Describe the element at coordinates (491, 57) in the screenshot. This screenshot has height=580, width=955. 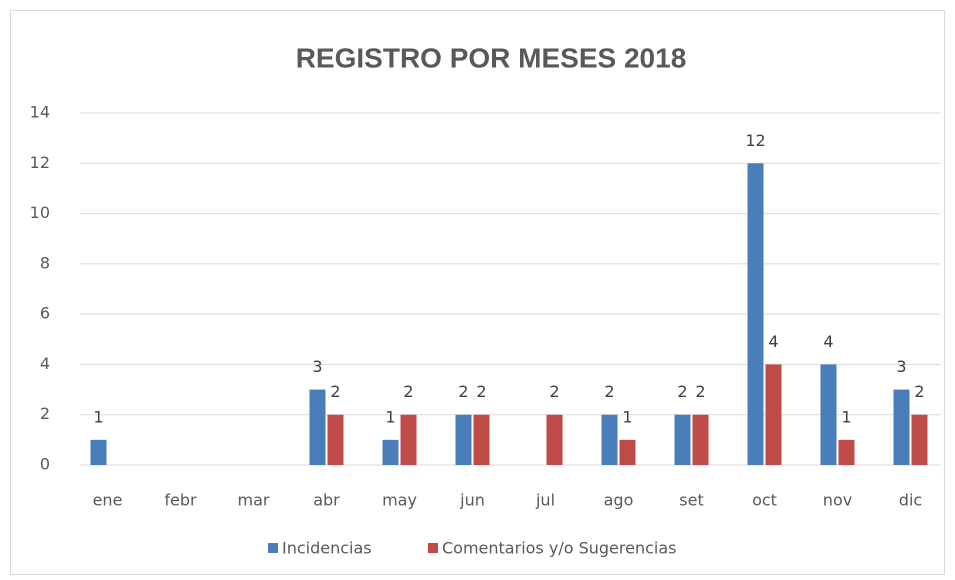
I see `chart-title: REGISTRO POR MESES 2018` at that location.